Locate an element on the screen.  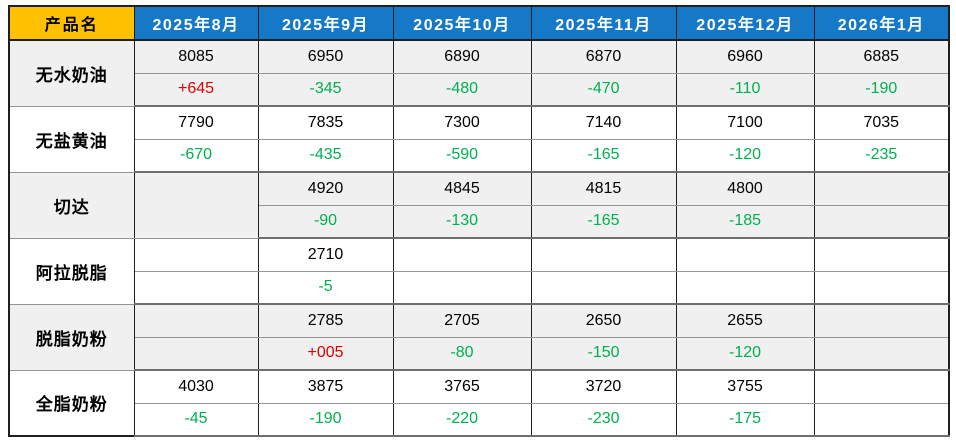
product-name-cell: 切达 is located at coordinates (71, 205).